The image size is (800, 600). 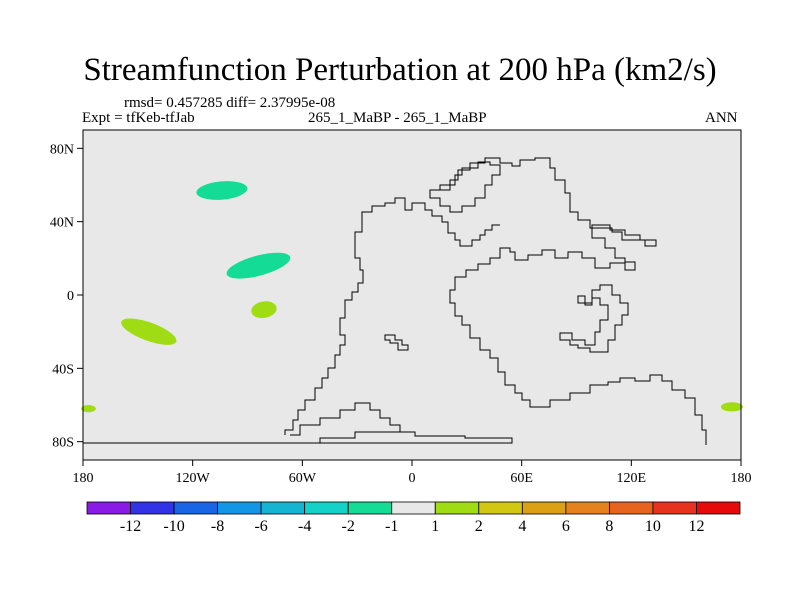 What do you see at coordinates (138, 118) in the screenshot?
I see `experiment-label: Expt = tfKeb-tfJab` at bounding box center [138, 118].